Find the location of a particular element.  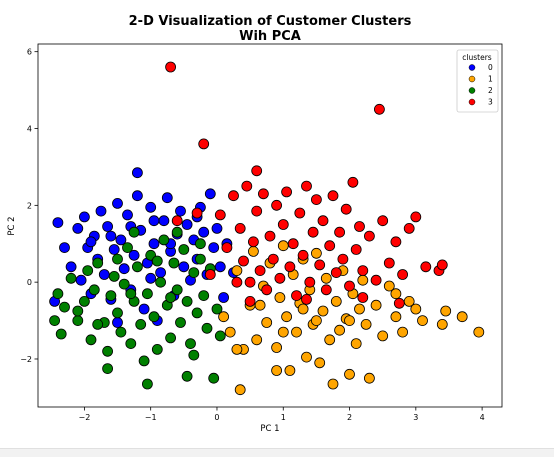

legend: clusters 0 1 2 3 is located at coordinates (477, 81).